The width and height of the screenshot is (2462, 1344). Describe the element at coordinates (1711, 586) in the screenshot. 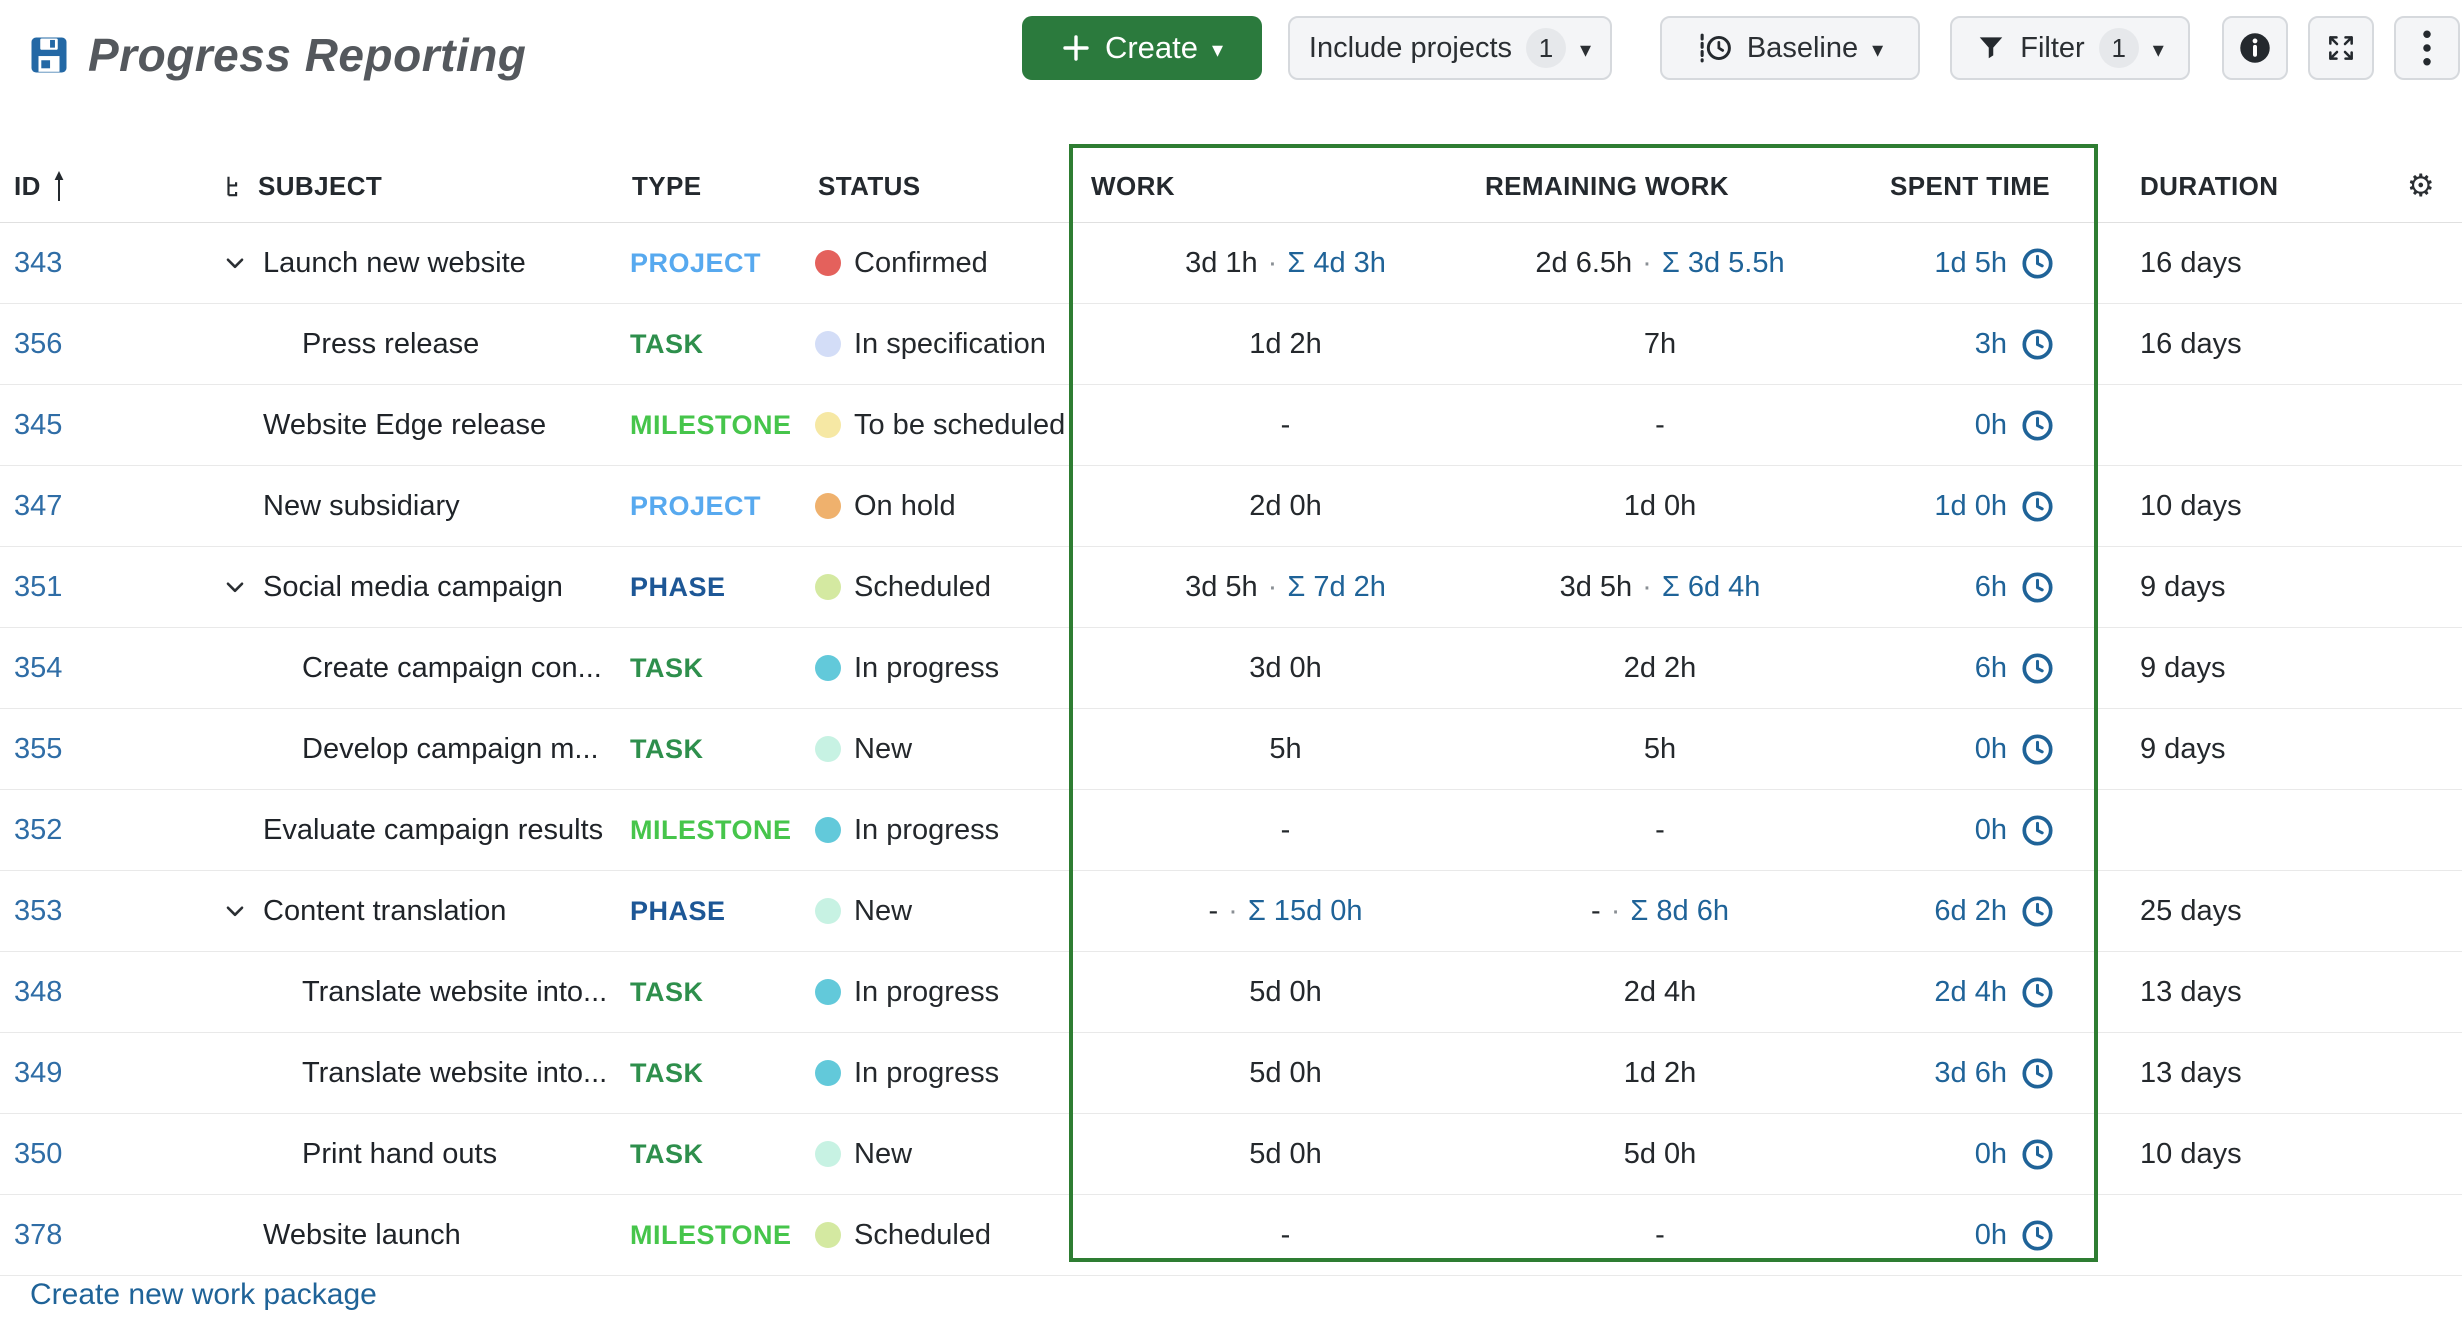

I see `remaining-sum-link: Σ 6d 4h` at that location.